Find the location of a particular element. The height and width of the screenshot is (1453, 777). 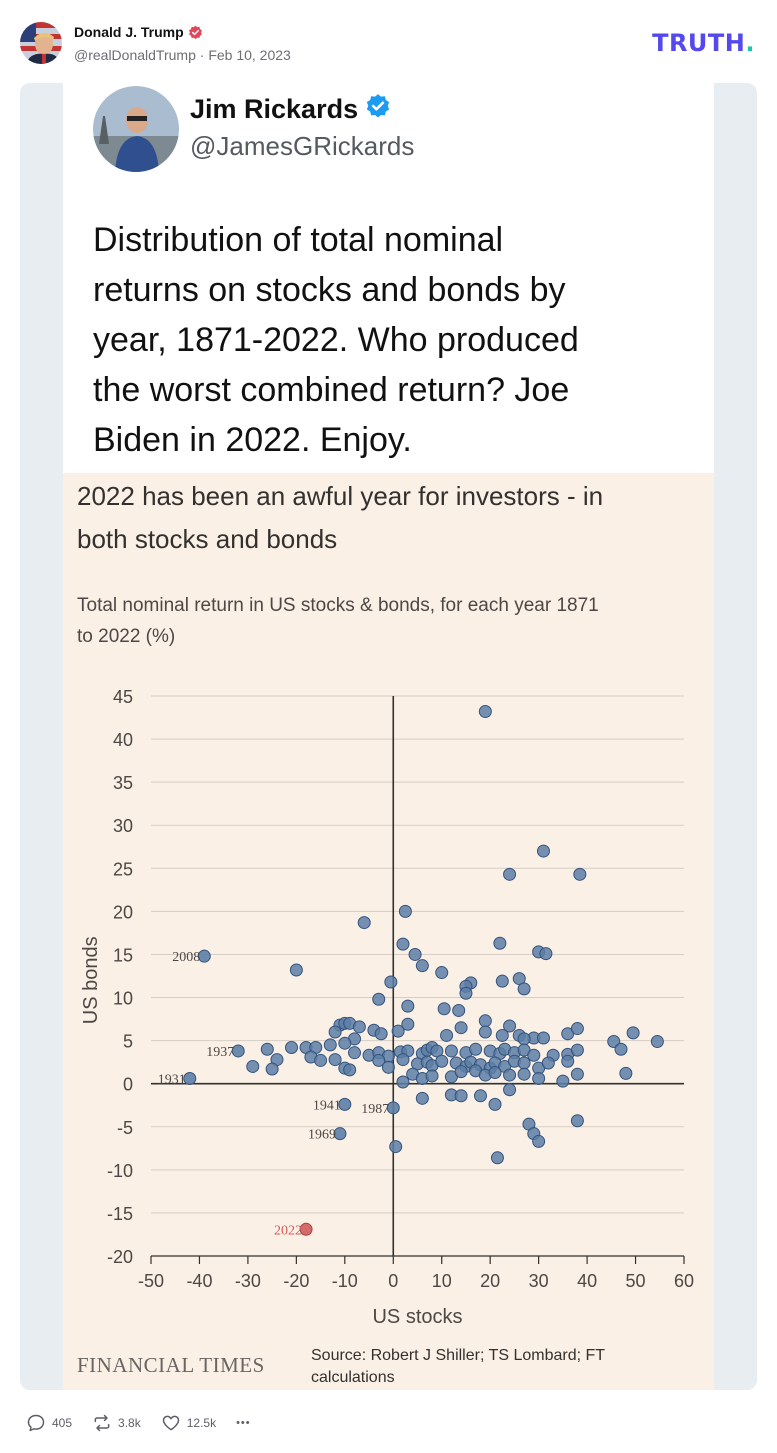

more-options-button: ••• is located at coordinates (243, 1423).